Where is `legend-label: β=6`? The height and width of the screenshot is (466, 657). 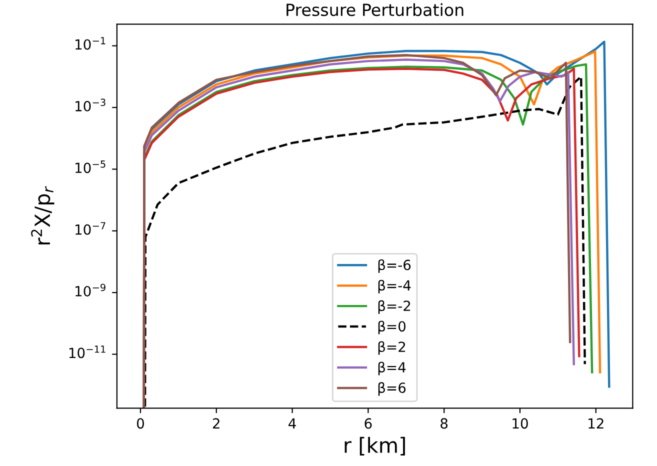 legend-label: β=6 is located at coordinates (392, 389).